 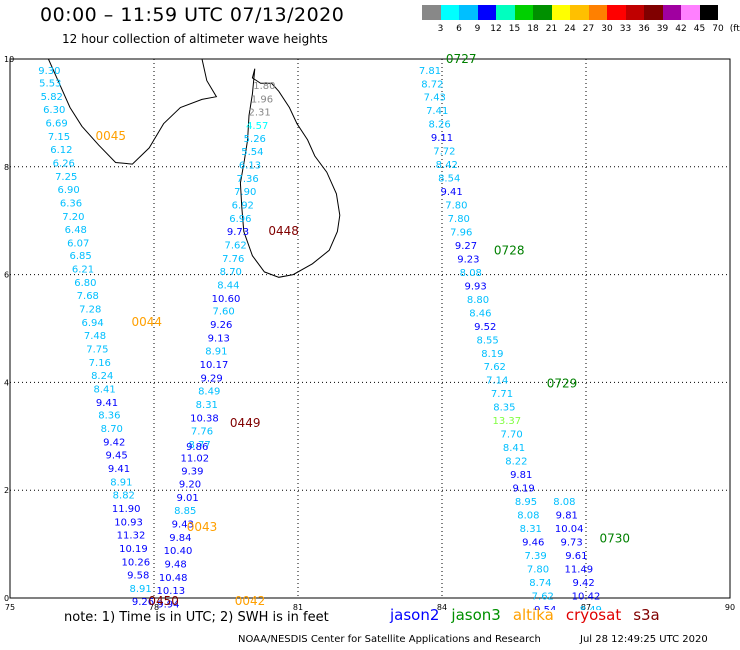 I want to click on wave-height-value: 8.44, so click(x=228, y=285).